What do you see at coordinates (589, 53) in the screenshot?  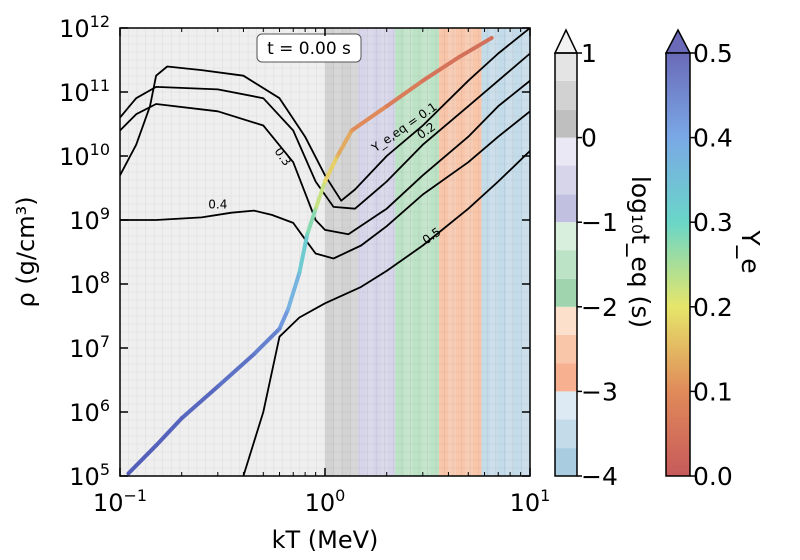 I see `teq-colorbar-tick-label: 1` at bounding box center [589, 53].